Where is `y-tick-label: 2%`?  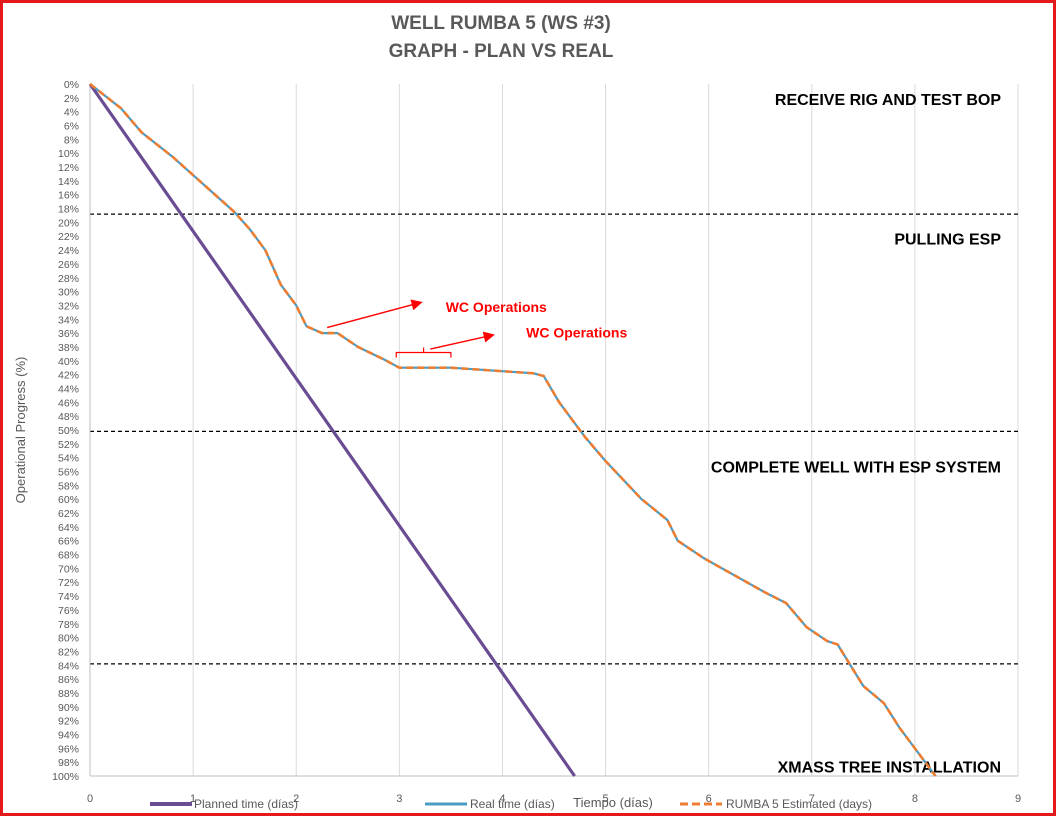 y-tick-label: 2% is located at coordinates (71, 99).